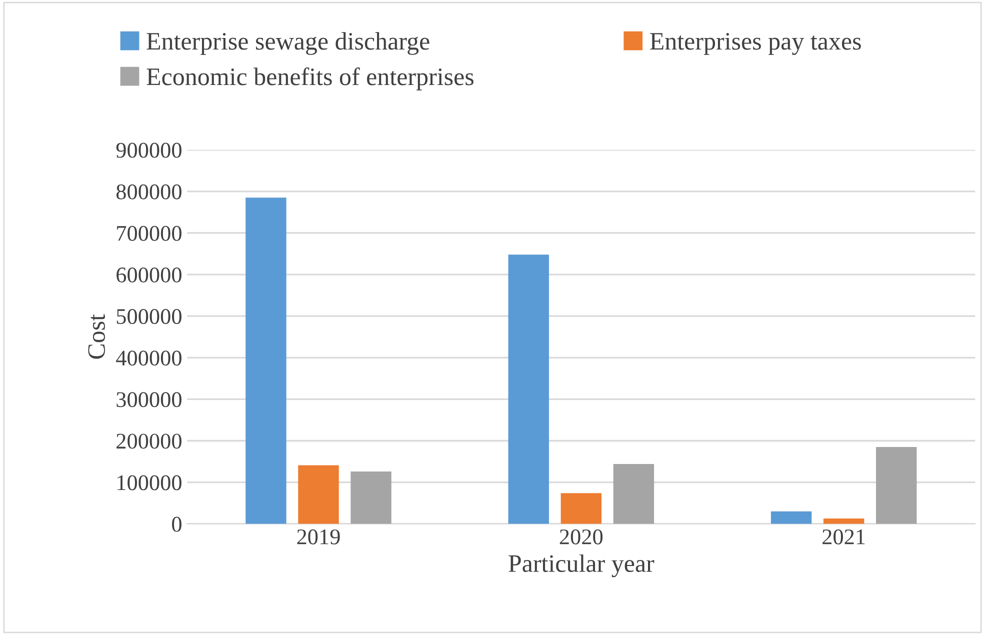 The image size is (985, 635). Describe the element at coordinates (310, 78) in the screenshot. I see `legend-label: Economic benefits of enterprises` at that location.